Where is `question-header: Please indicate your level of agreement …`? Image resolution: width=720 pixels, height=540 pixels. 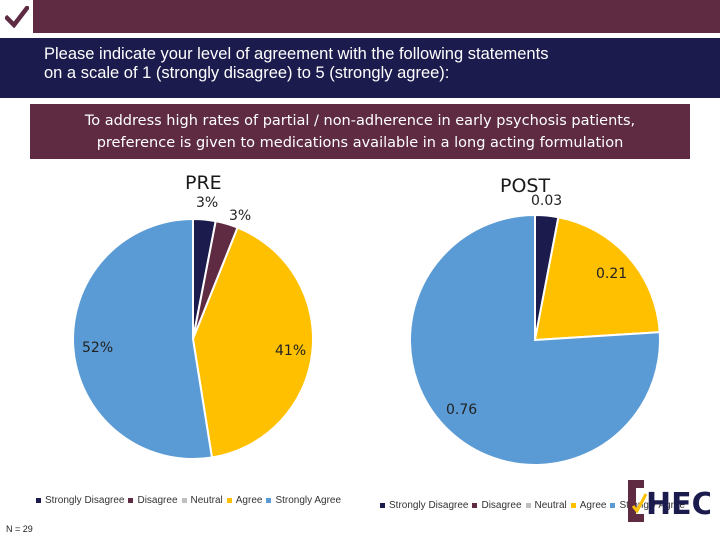 question-header: Please indicate your level of agreement … is located at coordinates (374, 64).